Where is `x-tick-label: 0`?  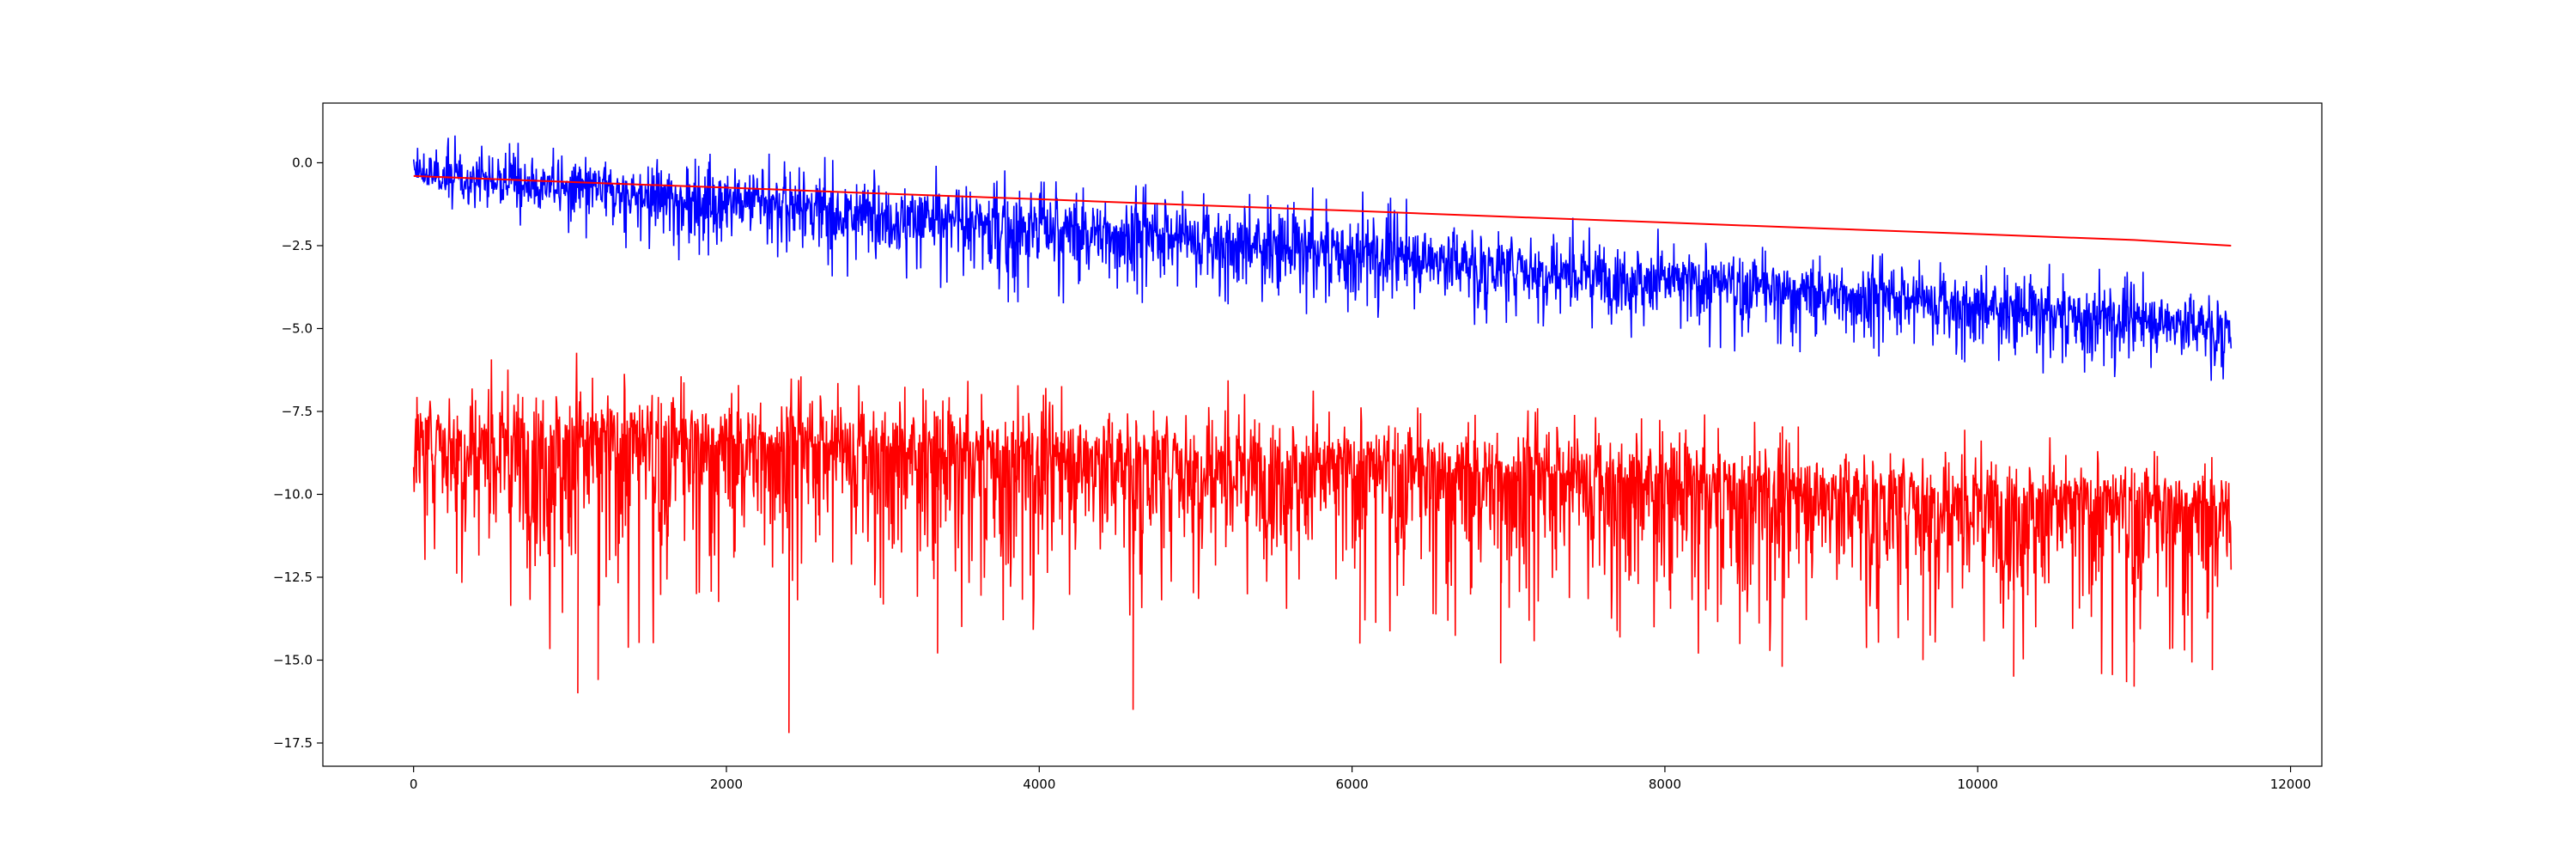 x-tick-label: 0 is located at coordinates (414, 784).